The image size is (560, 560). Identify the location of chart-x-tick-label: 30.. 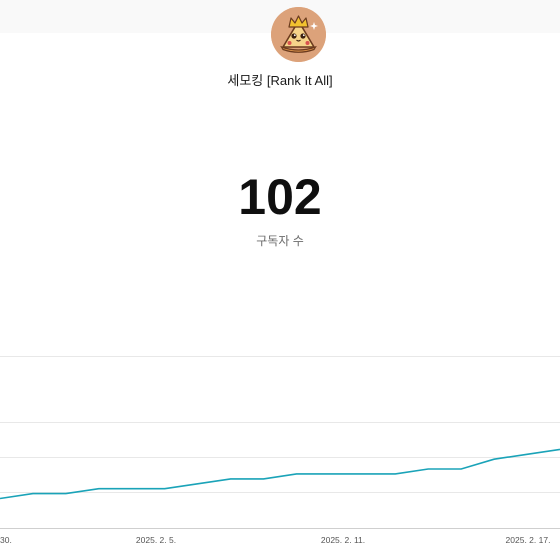
(6, 540).